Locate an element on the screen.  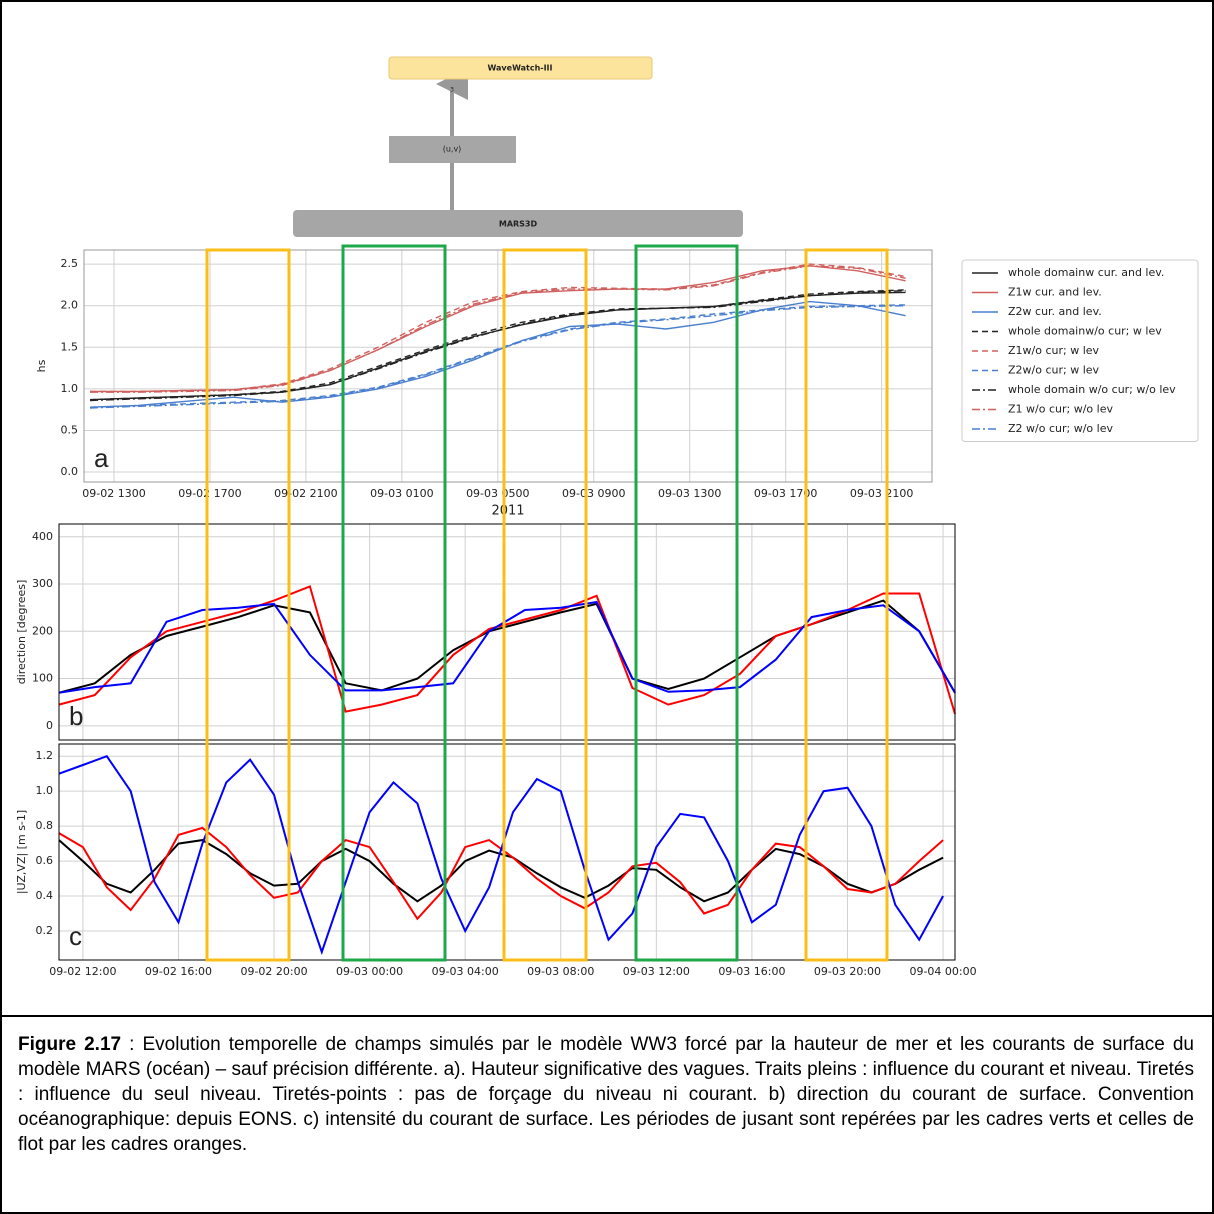
y-tick-label: 100 is located at coordinates (42, 678).